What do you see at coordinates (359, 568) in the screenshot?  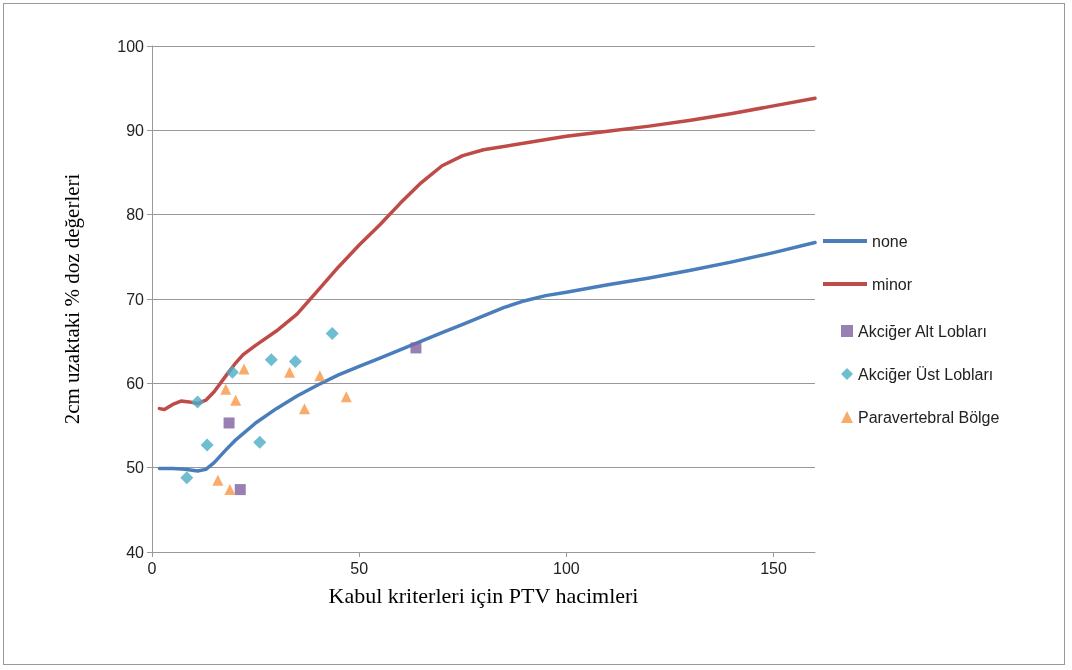 I see `x-tick-label: 50` at bounding box center [359, 568].